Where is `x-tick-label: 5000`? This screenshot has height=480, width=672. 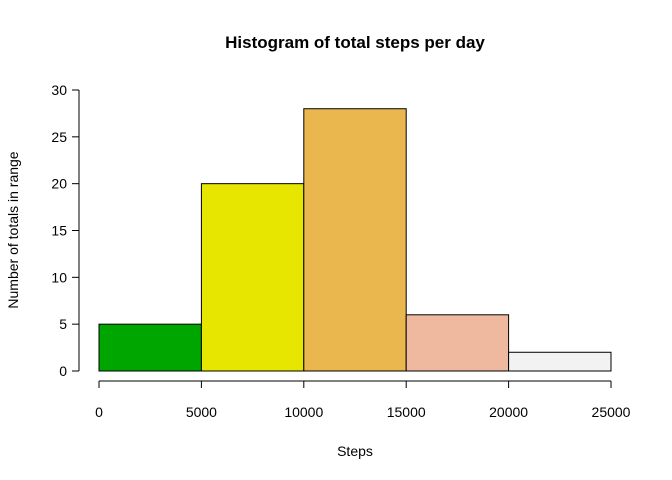
x-tick-label: 5000 is located at coordinates (201, 412).